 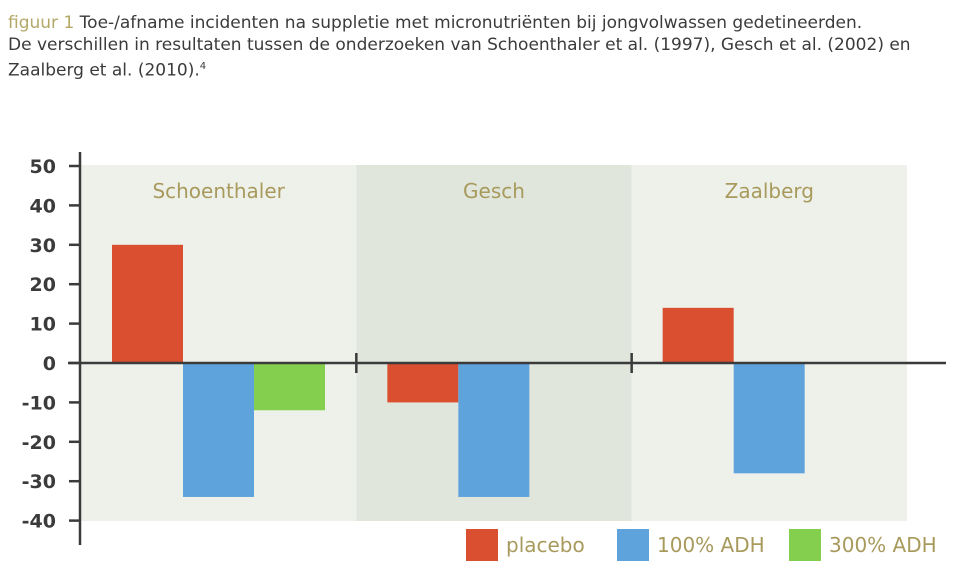 What do you see at coordinates (43, 285) in the screenshot?
I see `y-tick-label: 20` at bounding box center [43, 285].